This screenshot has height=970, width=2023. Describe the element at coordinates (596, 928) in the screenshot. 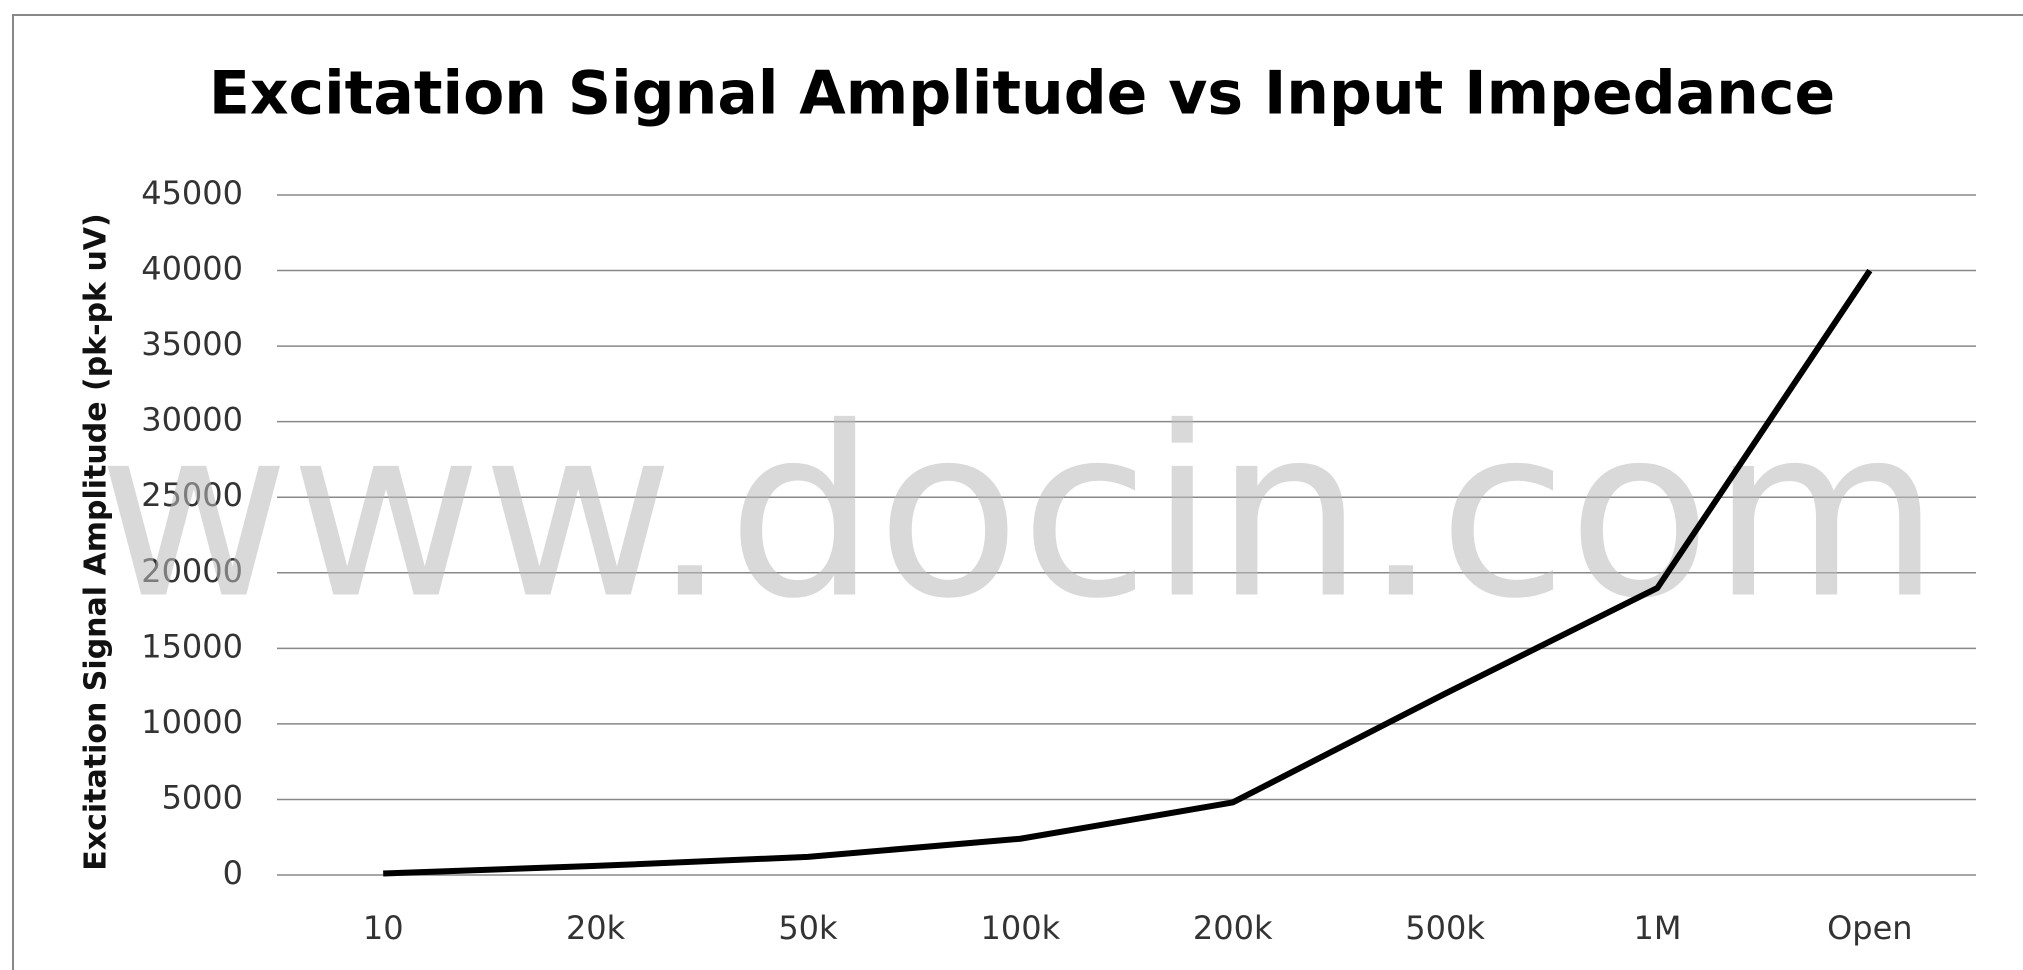

I see `x-tick-label: 20k` at that location.